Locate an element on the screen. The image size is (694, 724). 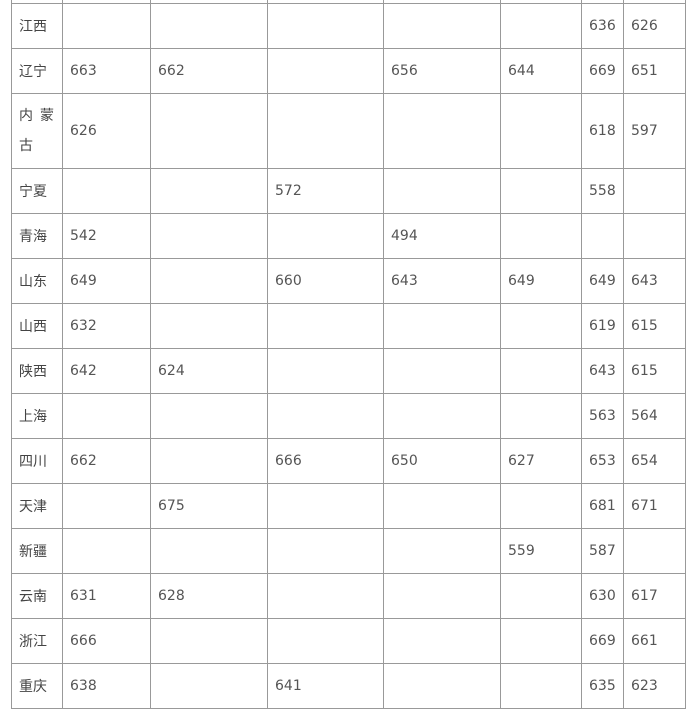
score-cell: 661 is located at coordinates (654, 641).